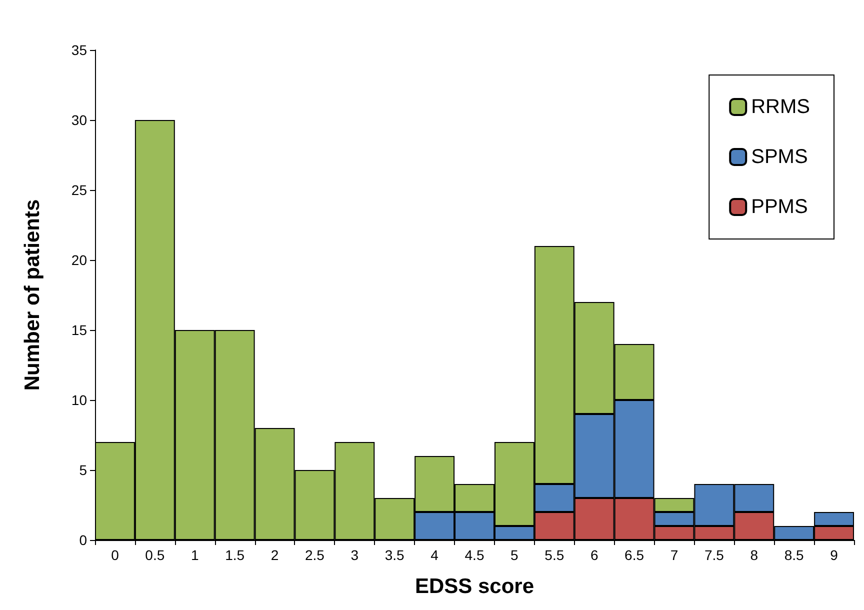 Image resolution: width=864 pixels, height=610 pixels. I want to click on x-tick-label: 3.5, so click(394, 555).